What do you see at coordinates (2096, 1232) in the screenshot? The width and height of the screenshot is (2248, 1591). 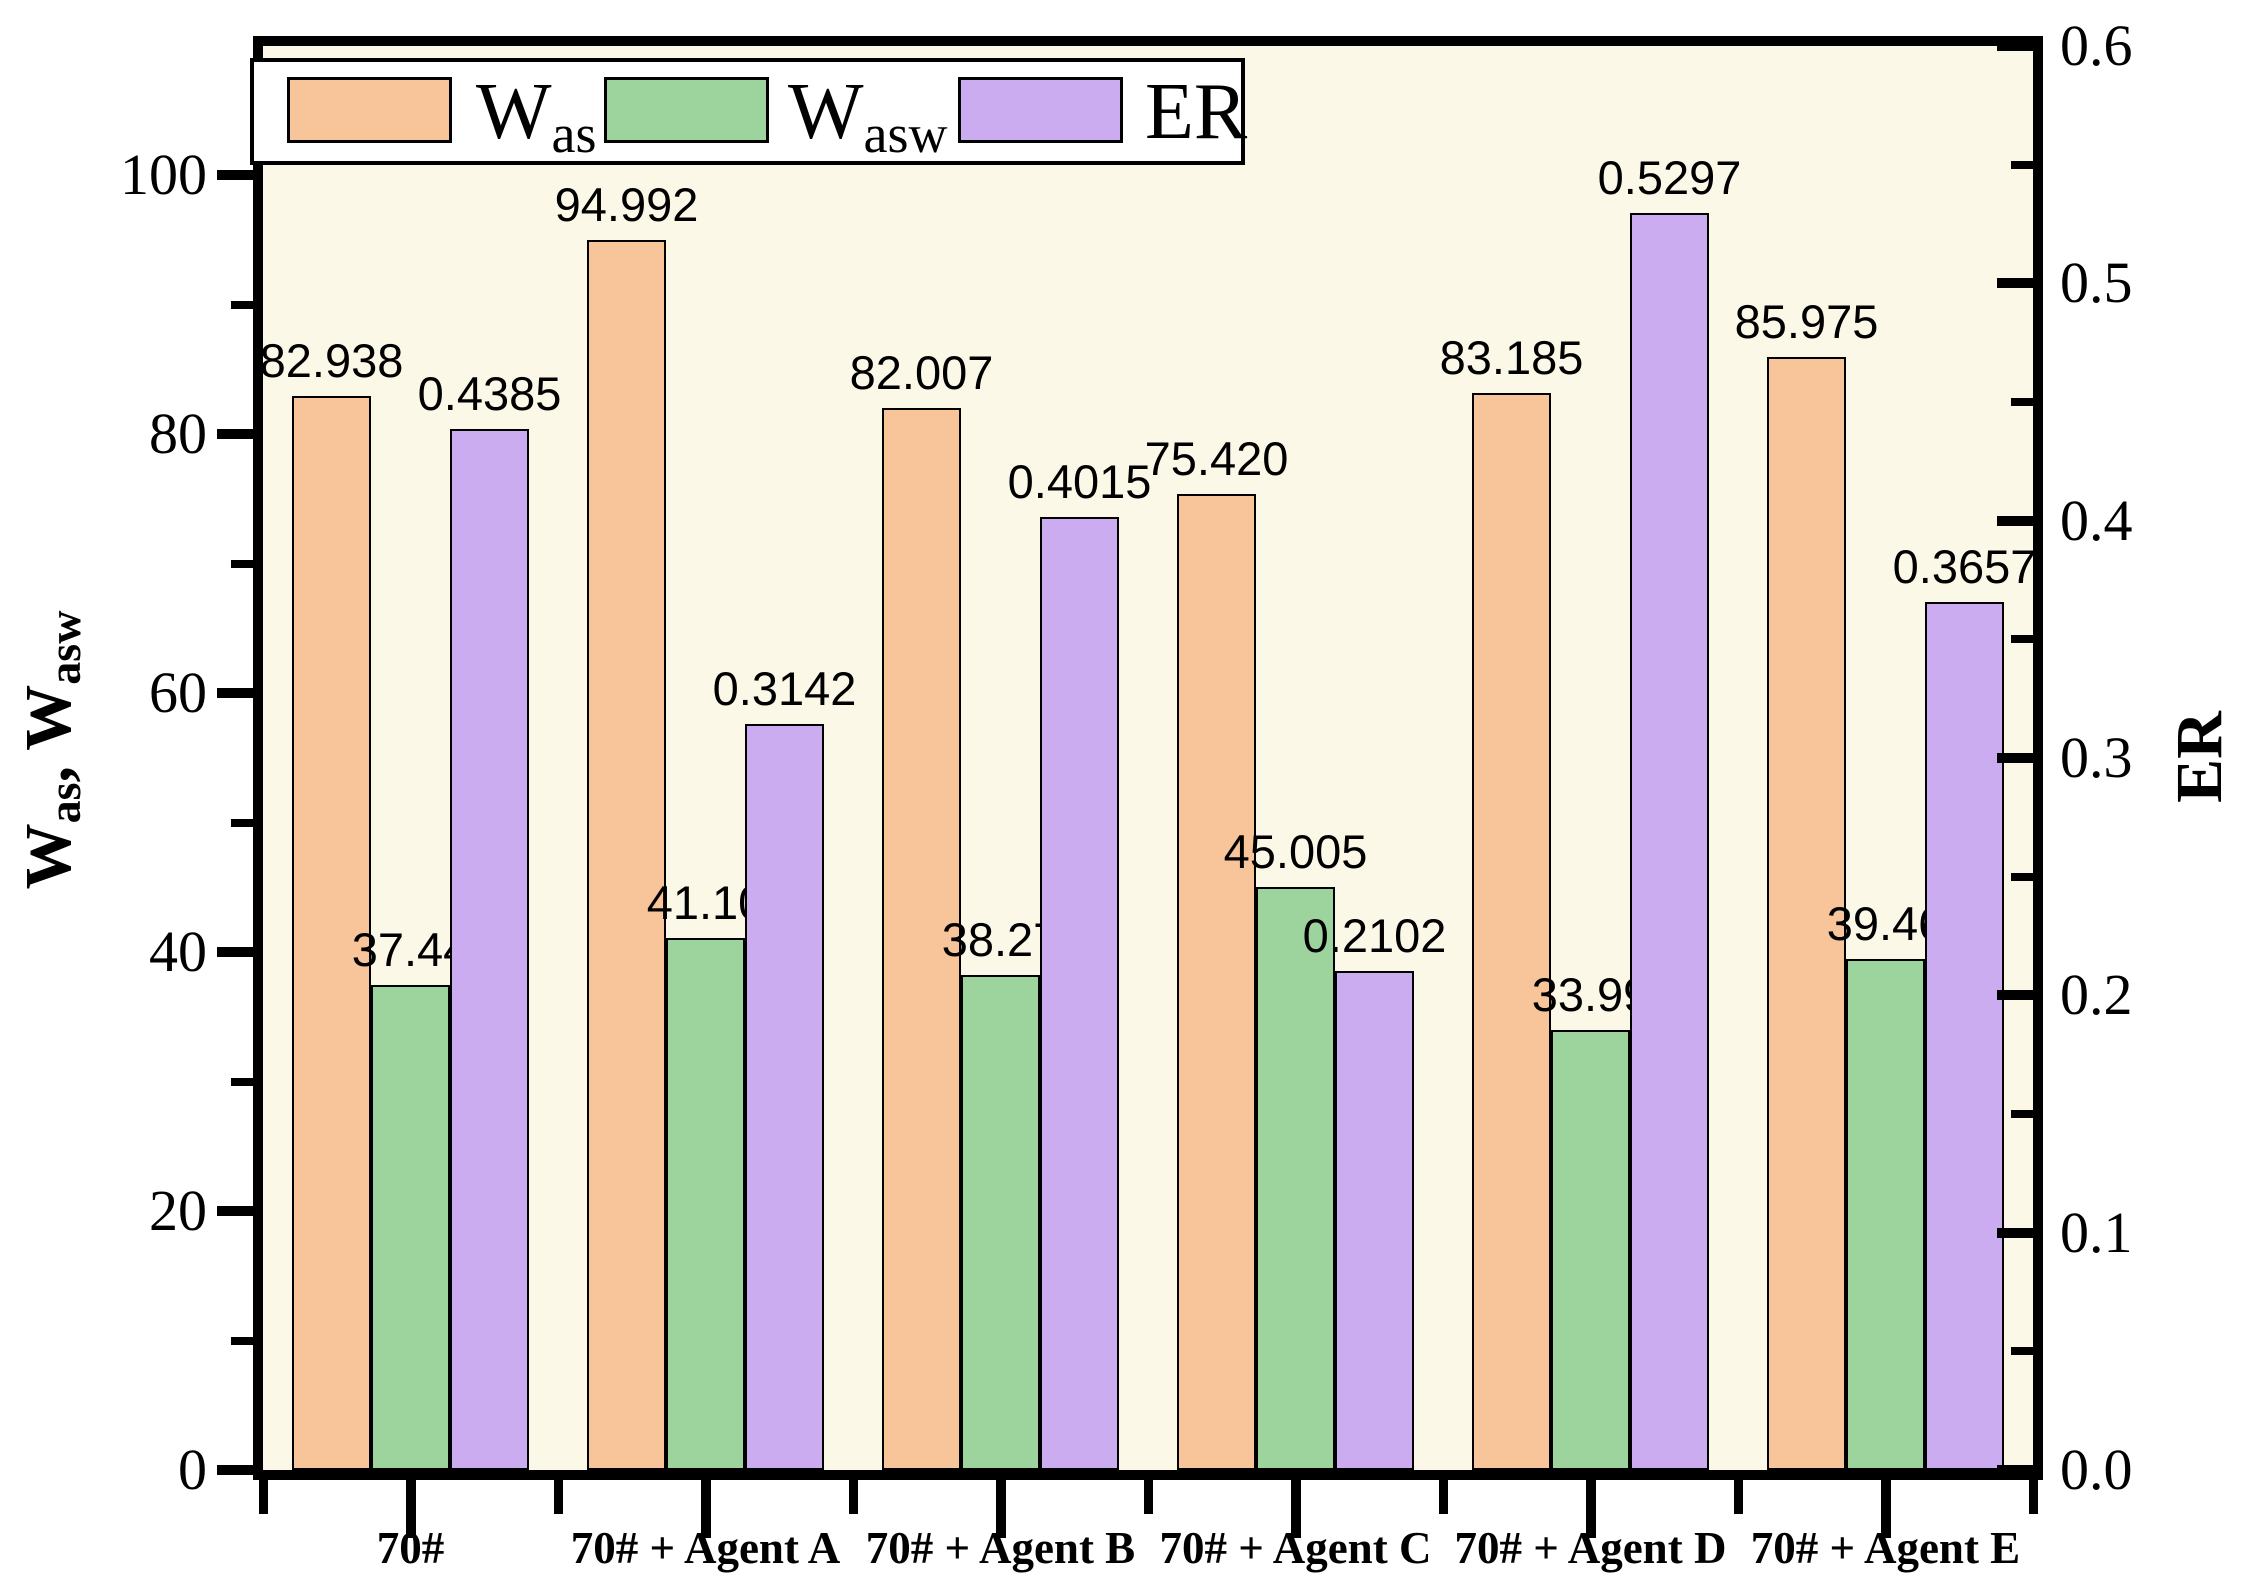 I see `right-axis-tick-label: 0.1` at bounding box center [2096, 1232].